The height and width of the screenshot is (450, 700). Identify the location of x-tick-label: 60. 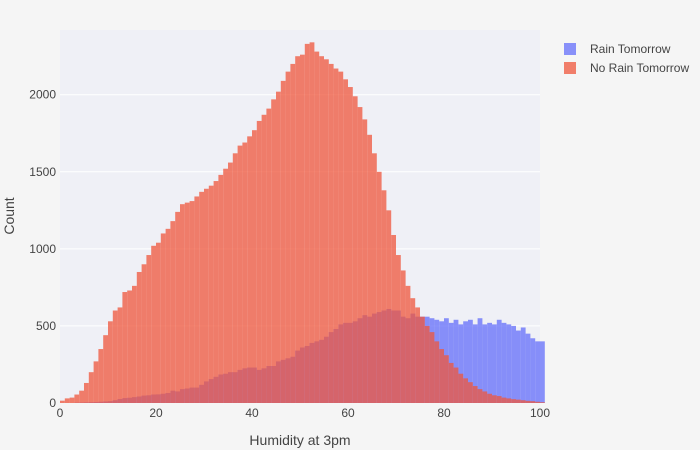
(348, 413).